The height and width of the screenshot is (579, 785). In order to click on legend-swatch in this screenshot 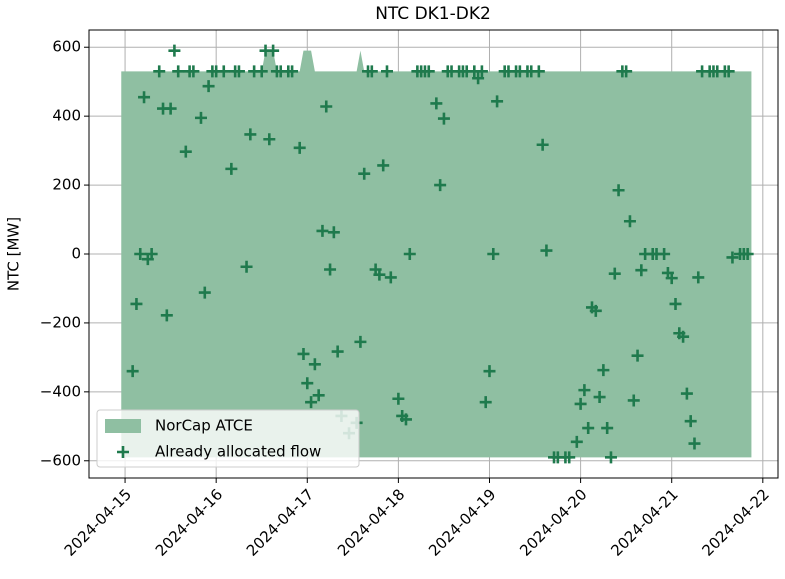, I will do `click(123, 426)`.